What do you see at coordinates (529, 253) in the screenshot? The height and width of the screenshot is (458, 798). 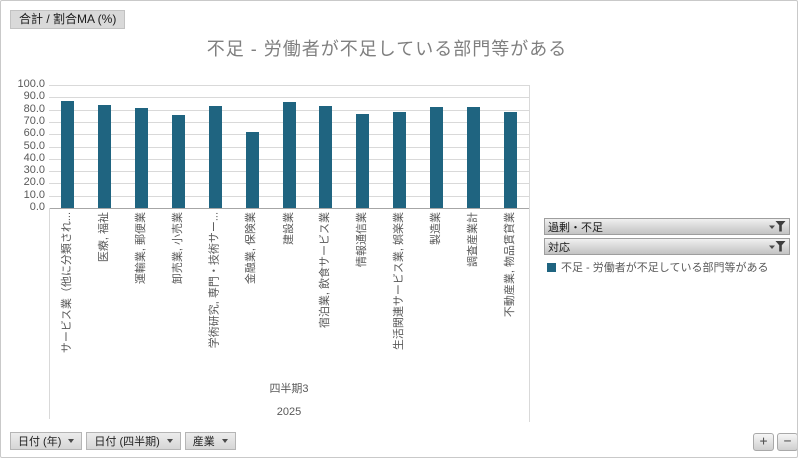 I see `plot-right-border` at bounding box center [529, 253].